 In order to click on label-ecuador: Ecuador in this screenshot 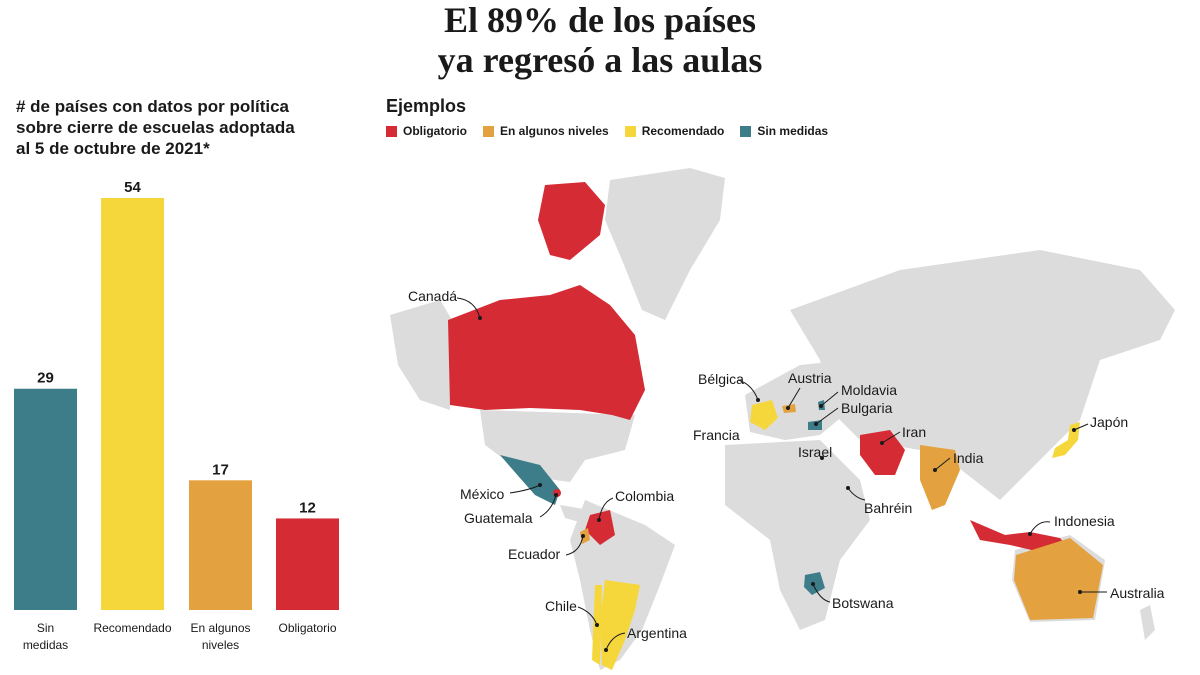, I will do `click(534, 554)`.